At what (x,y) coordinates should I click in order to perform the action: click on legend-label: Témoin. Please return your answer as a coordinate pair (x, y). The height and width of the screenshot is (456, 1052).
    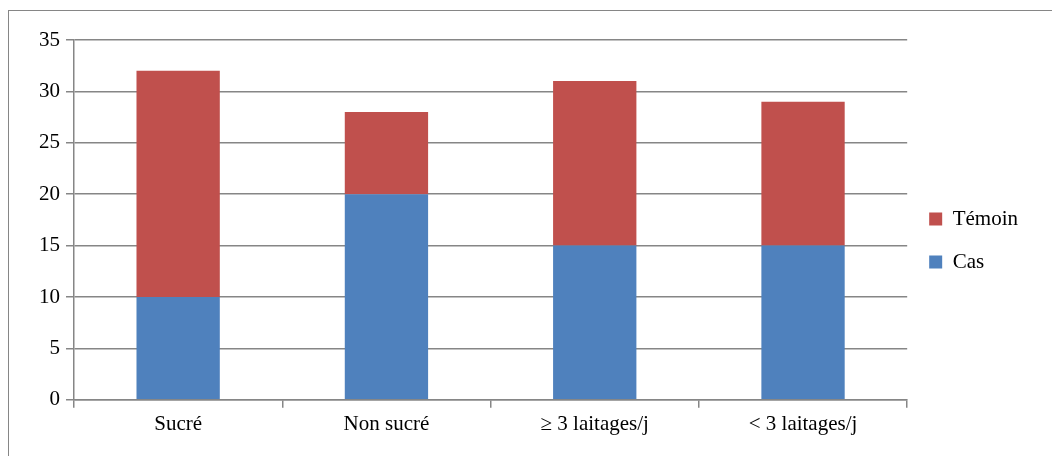
    Looking at the image, I should click on (985, 217).